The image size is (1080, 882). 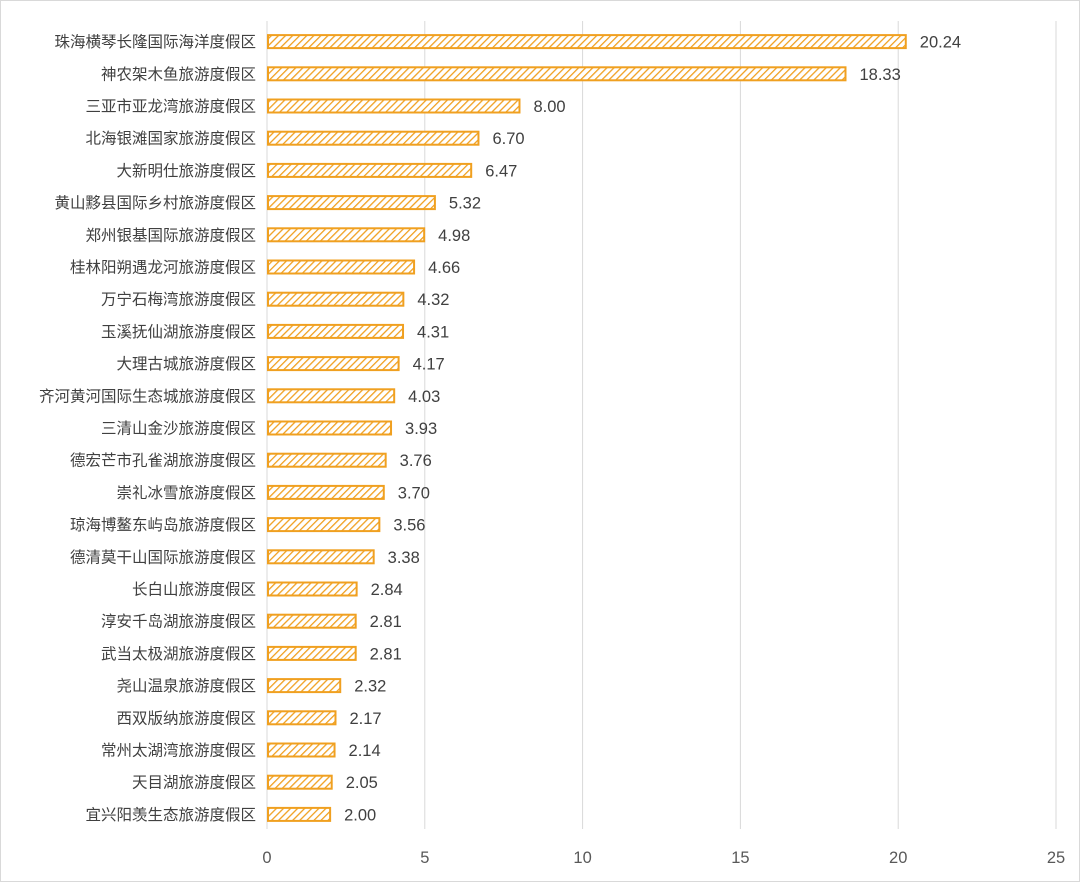 I want to click on category-label: 三亚市亚龙湾旅游度假区, so click(x=170, y=107).